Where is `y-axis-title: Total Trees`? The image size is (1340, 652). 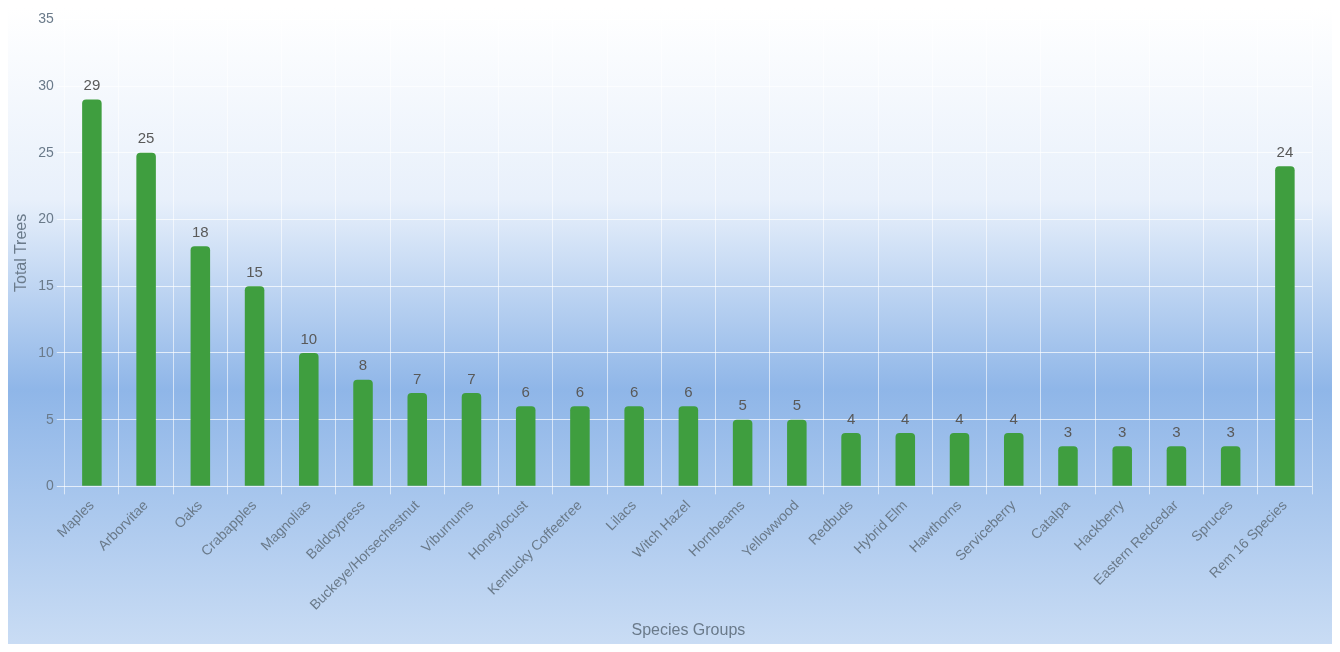 y-axis-title: Total Trees is located at coordinates (21, 253).